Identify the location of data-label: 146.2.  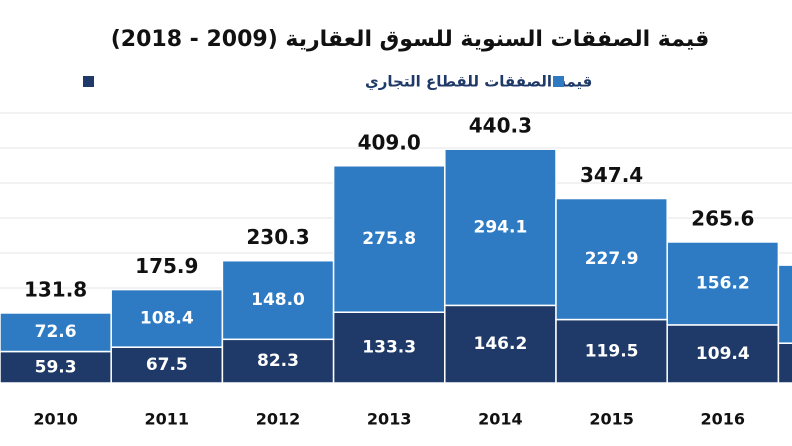
(501, 344).